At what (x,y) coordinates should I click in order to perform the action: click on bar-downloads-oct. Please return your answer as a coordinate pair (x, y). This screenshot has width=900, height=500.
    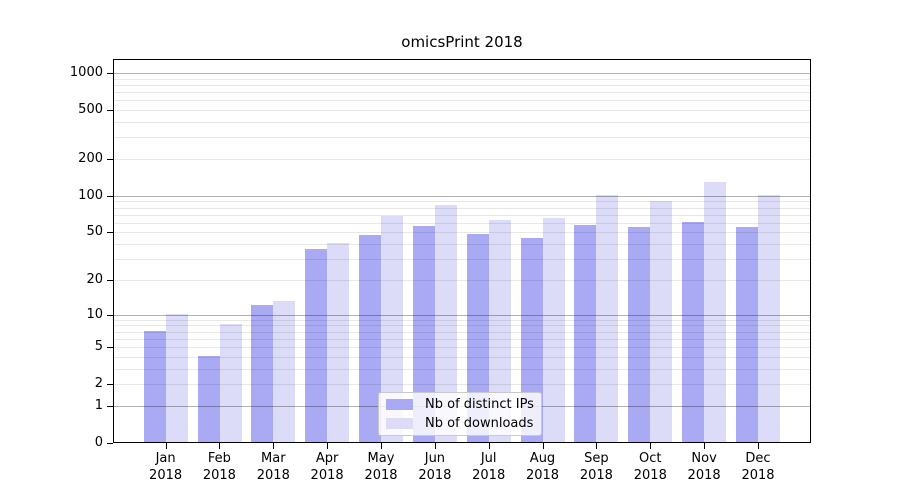
    Looking at the image, I should click on (661, 321).